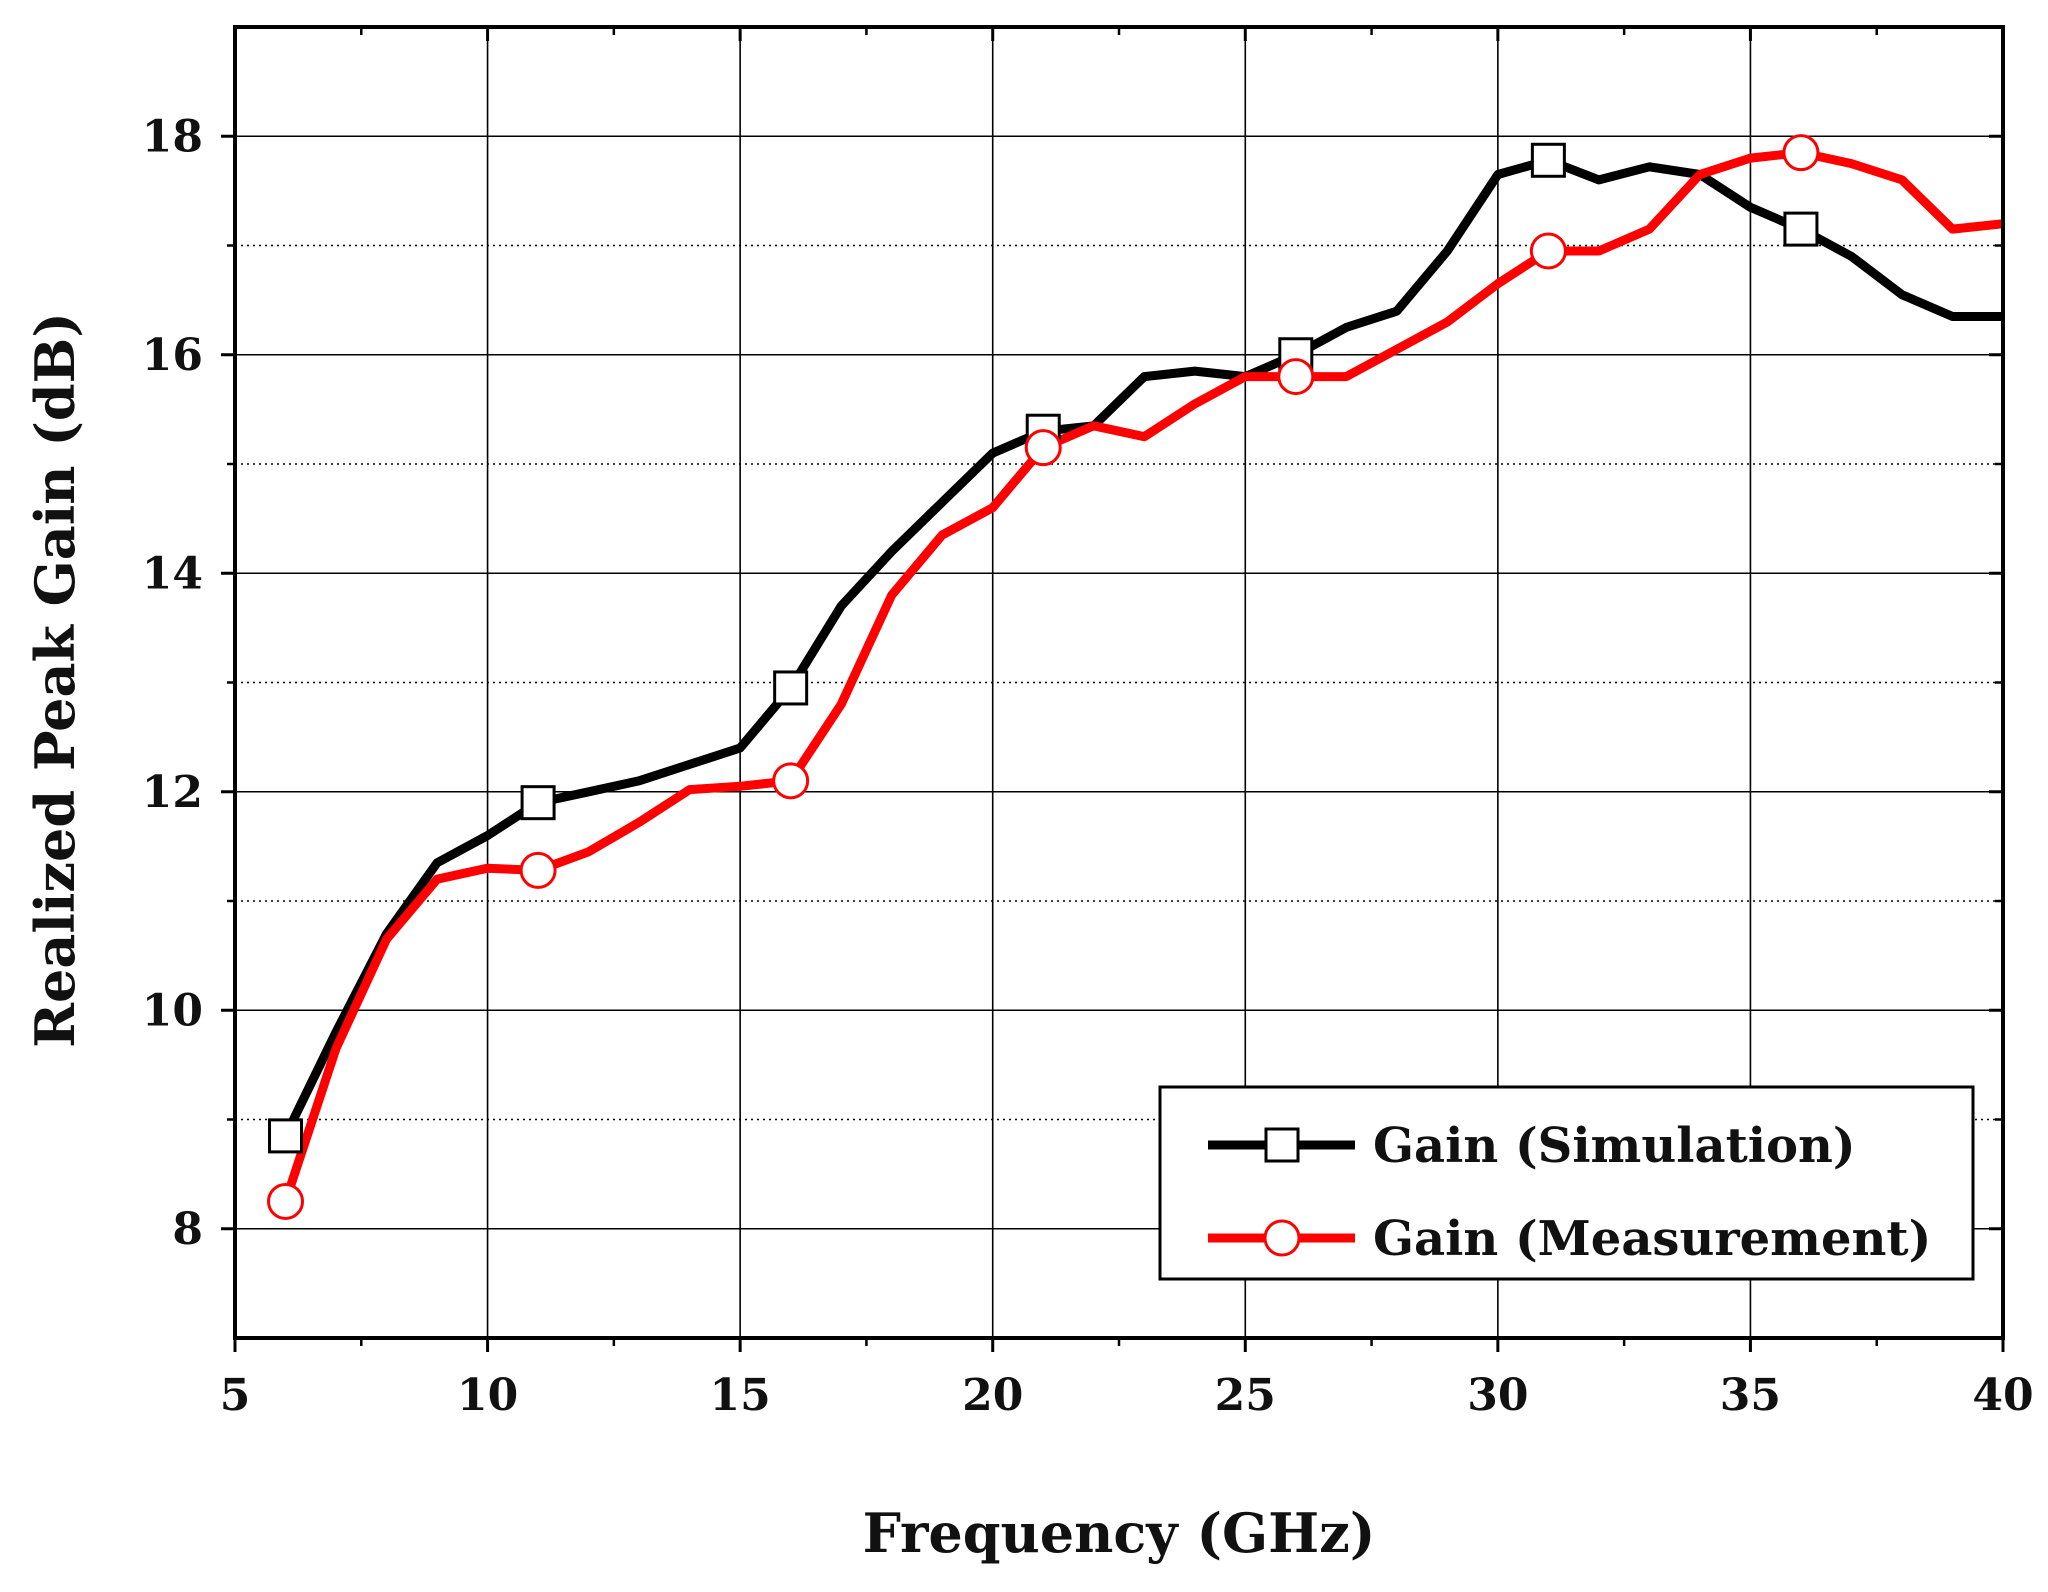 This screenshot has height=1592, width=2048. Describe the element at coordinates (187, 1229) in the screenshot. I see `y-tick-label: 8` at that location.